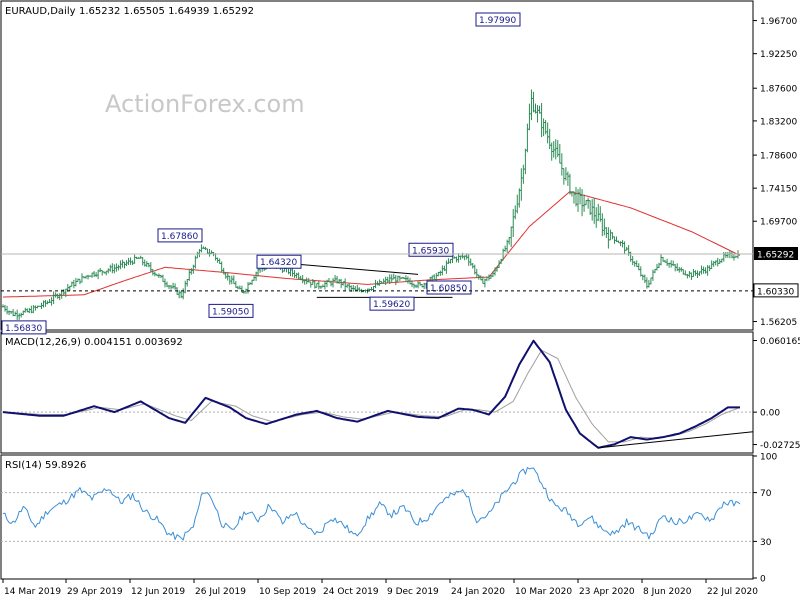 This screenshot has width=800, height=604. I want to click on rsi-line, so click(371, 504).